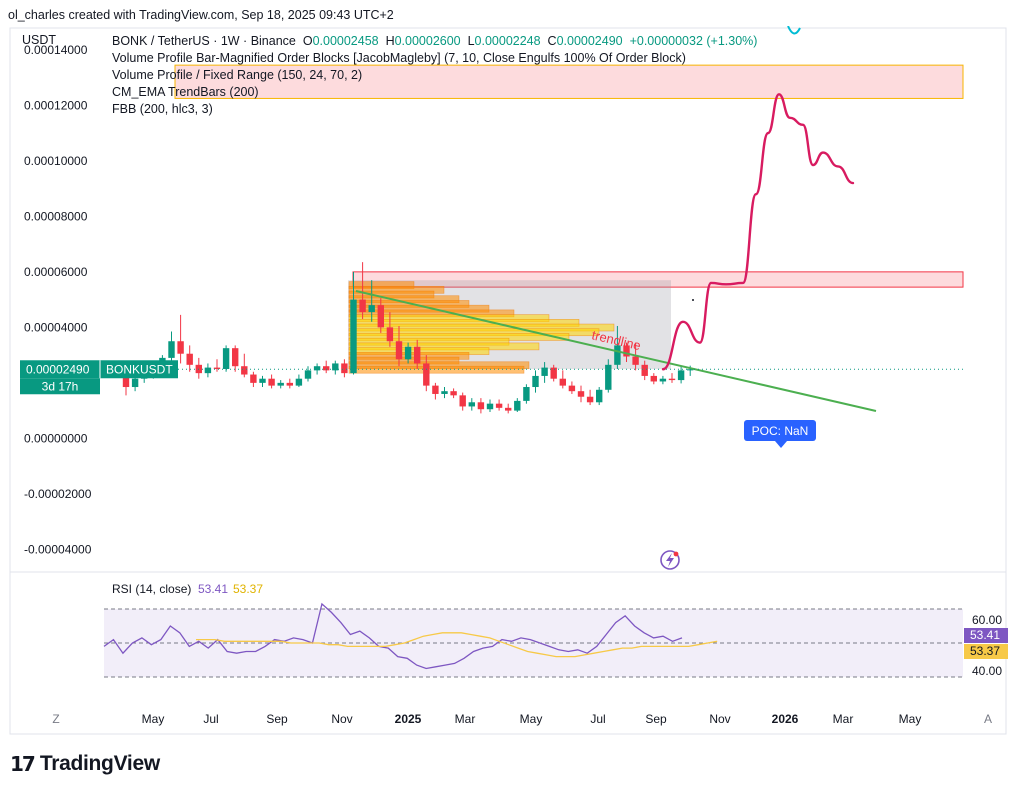 The width and height of the screenshot is (1024, 791). I want to click on symbol-title: BONK / TetherUS · 1W · Binance, so click(204, 41).